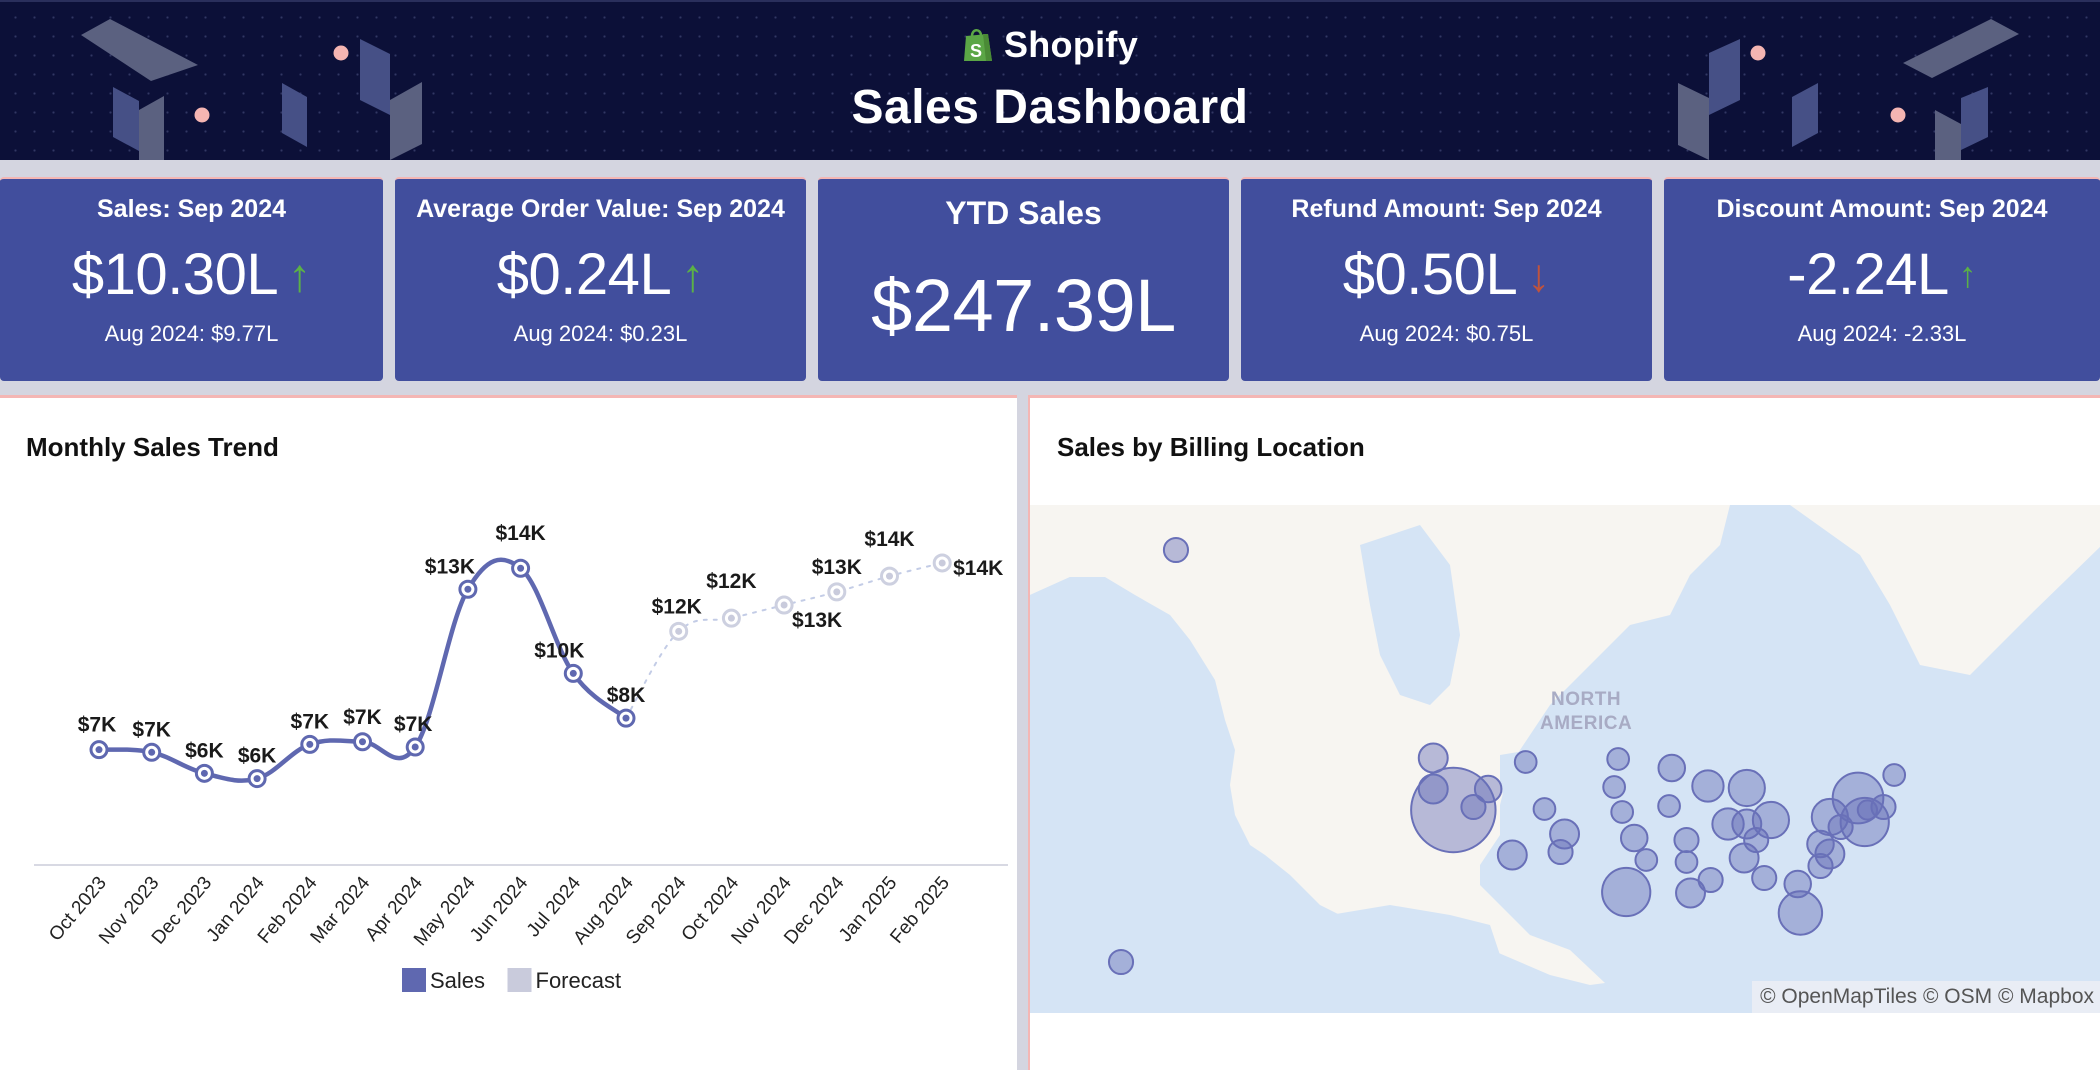 Image resolution: width=2100 pixels, height=1070 pixels. I want to click on shopify-bag-icon: S, so click(977, 45).